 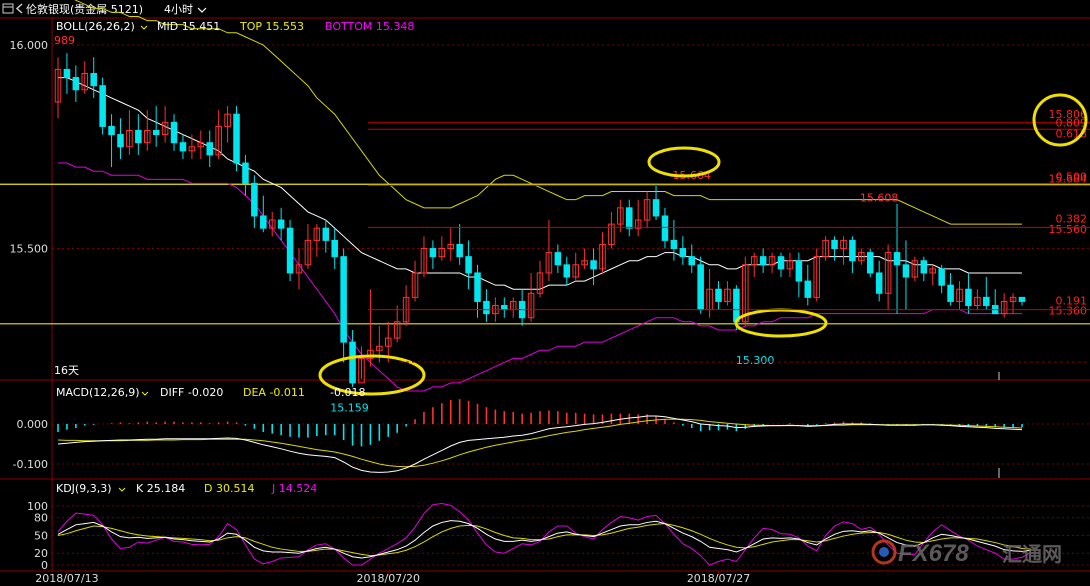 I want to click on fib-label: 15.684, so click(x=1068, y=179).